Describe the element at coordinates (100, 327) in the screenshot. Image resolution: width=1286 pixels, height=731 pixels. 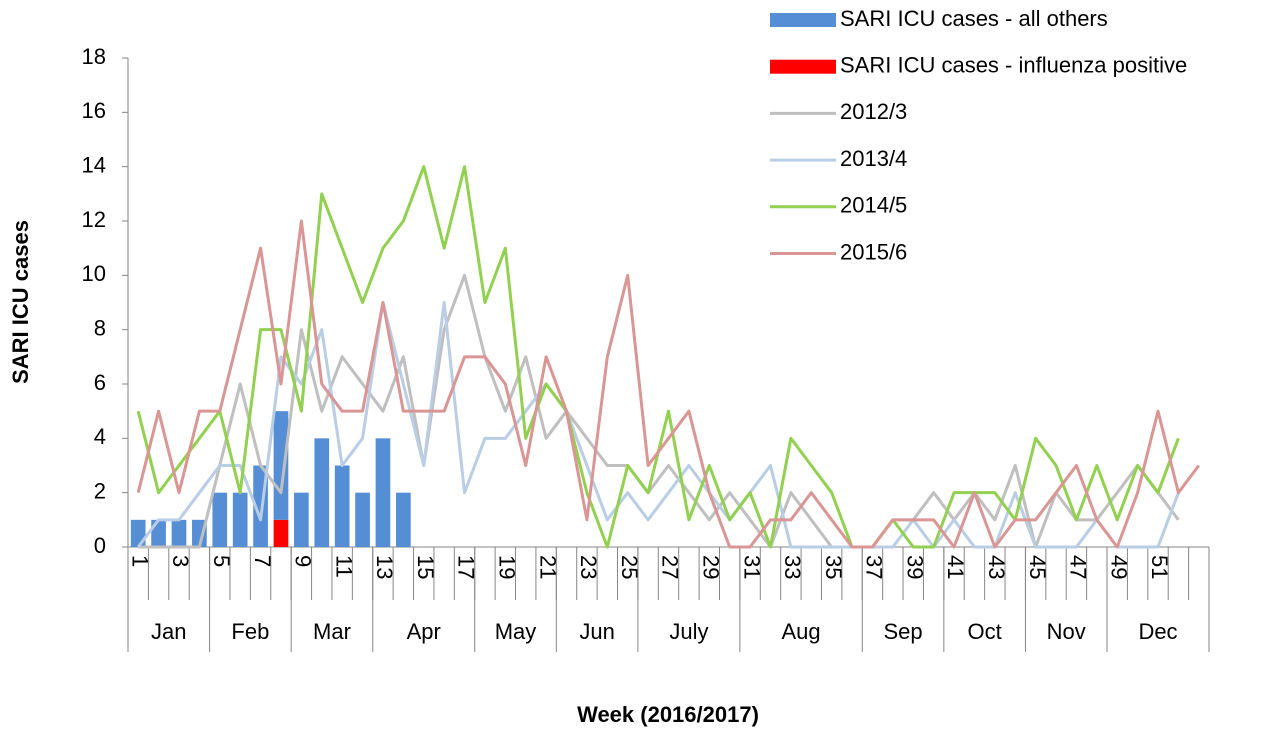
I see `y-tick-label: 8` at that location.